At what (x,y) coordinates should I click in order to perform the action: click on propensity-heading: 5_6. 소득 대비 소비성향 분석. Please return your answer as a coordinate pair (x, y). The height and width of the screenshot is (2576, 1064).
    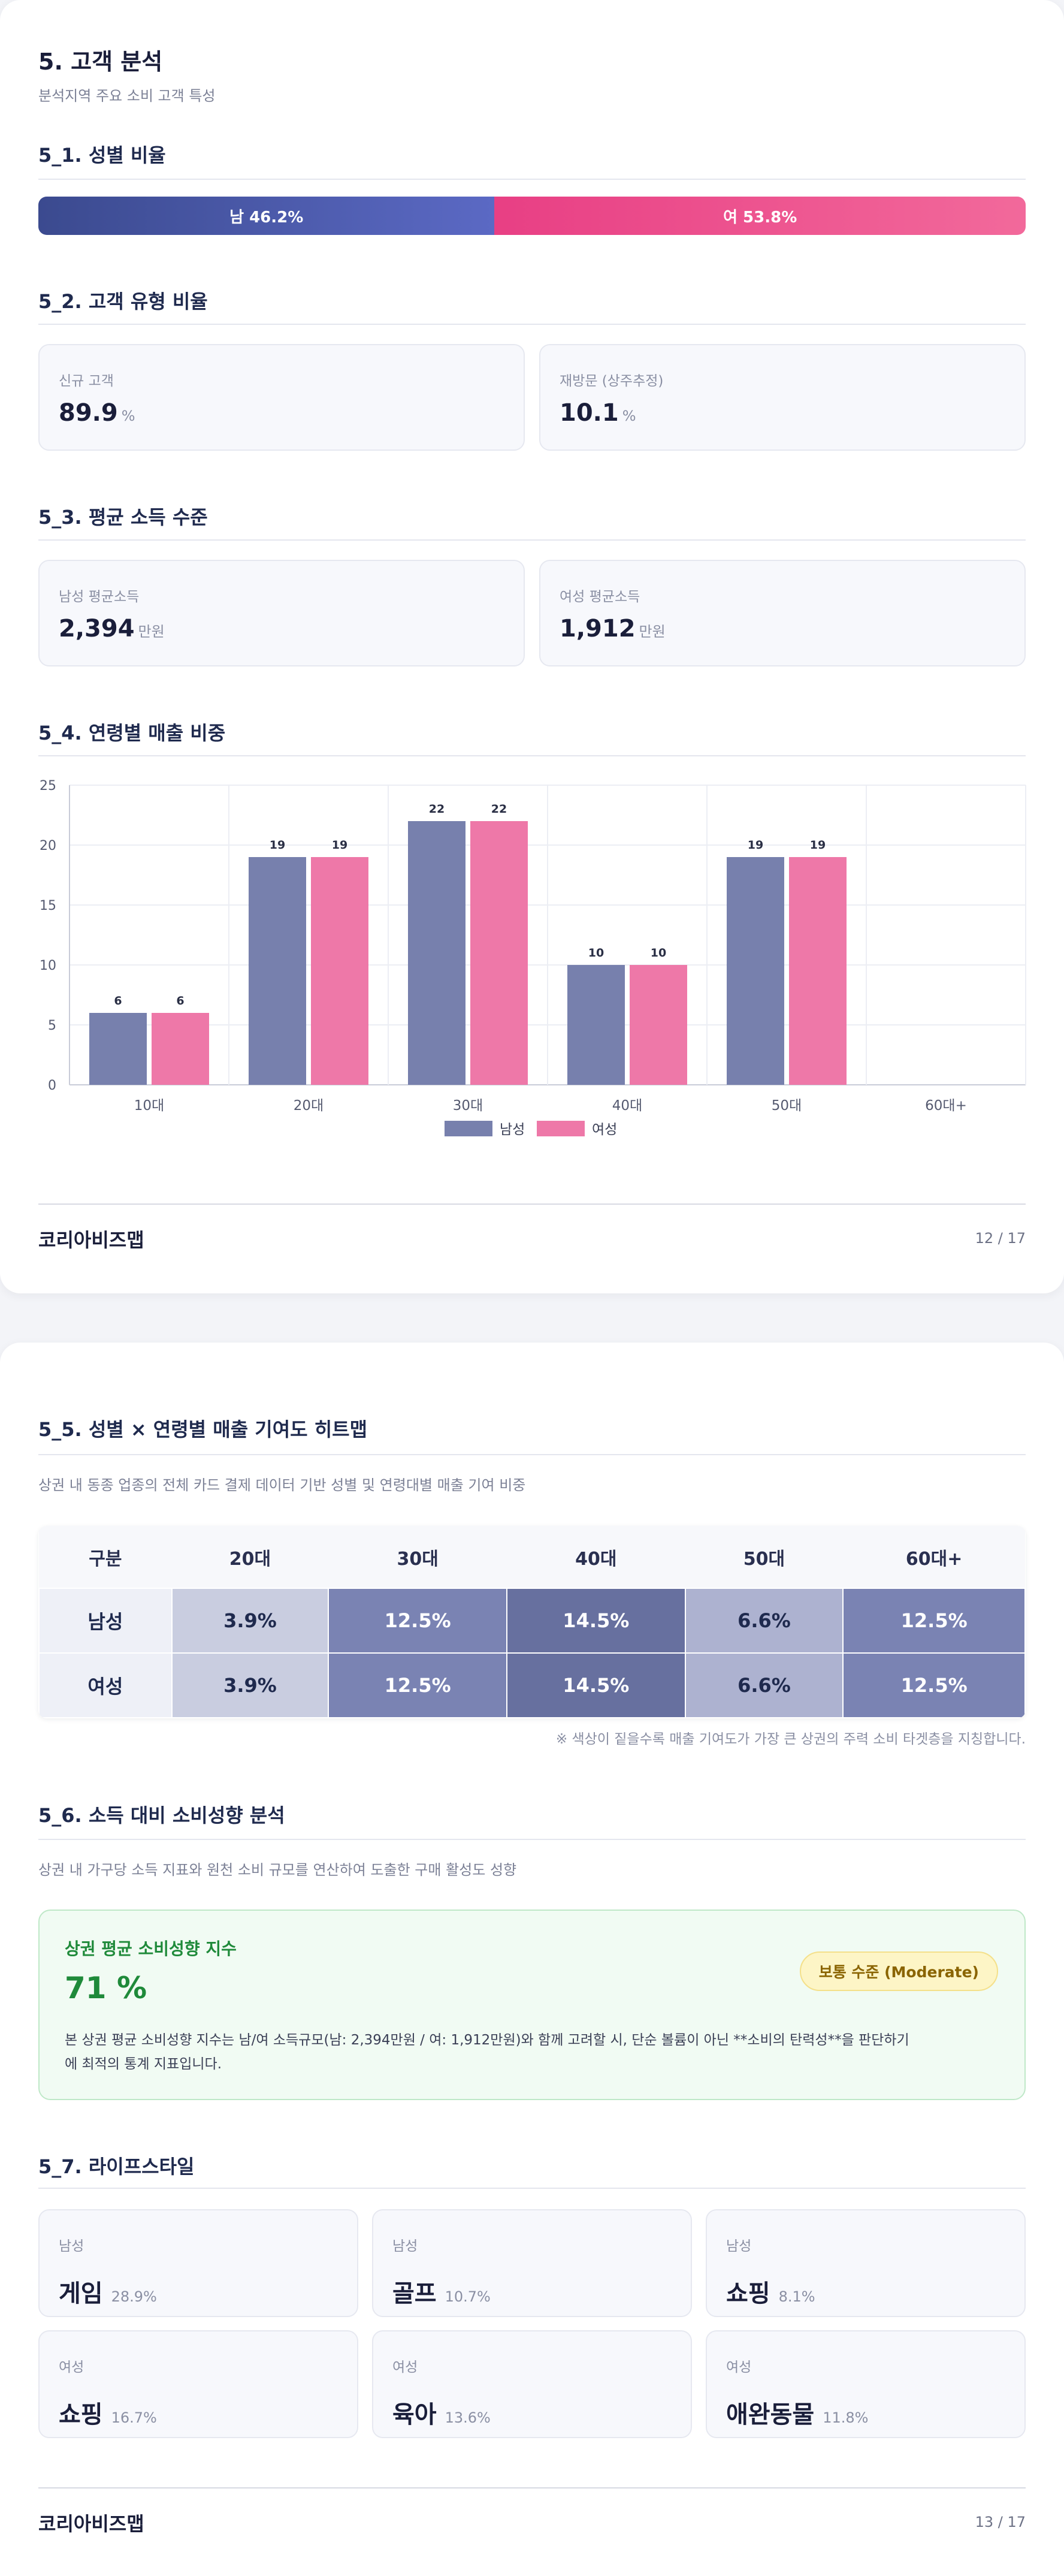
    Looking at the image, I should click on (161, 1815).